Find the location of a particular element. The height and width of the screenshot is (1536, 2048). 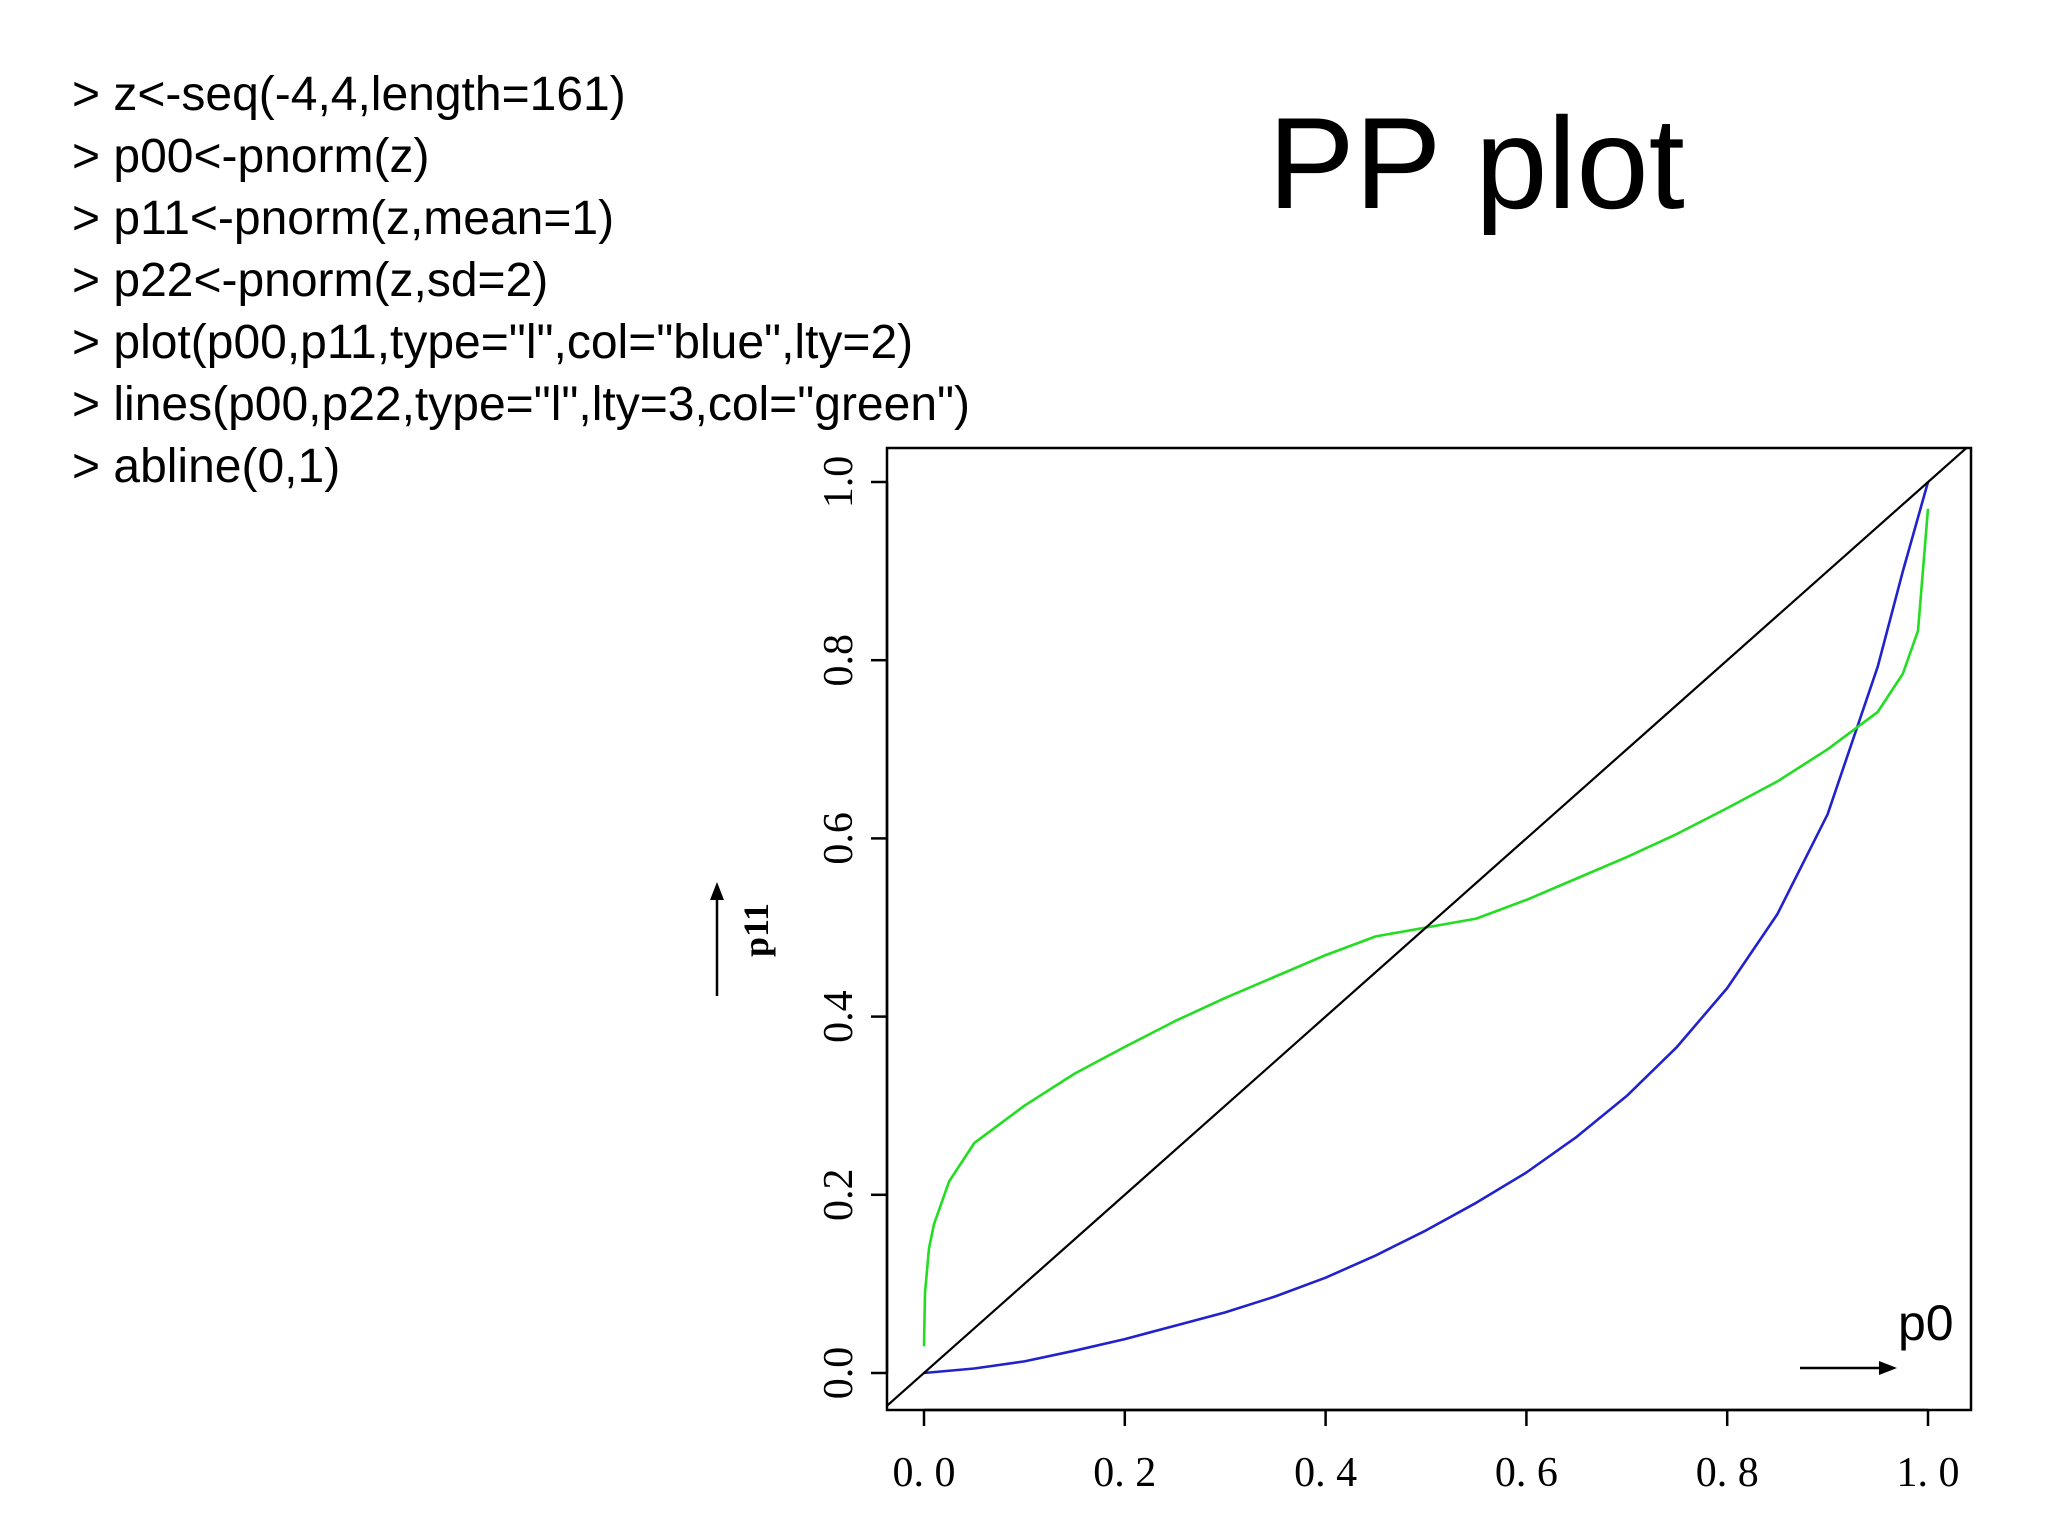

x-axis-annotation: p0 is located at coordinates (1926, 1323).